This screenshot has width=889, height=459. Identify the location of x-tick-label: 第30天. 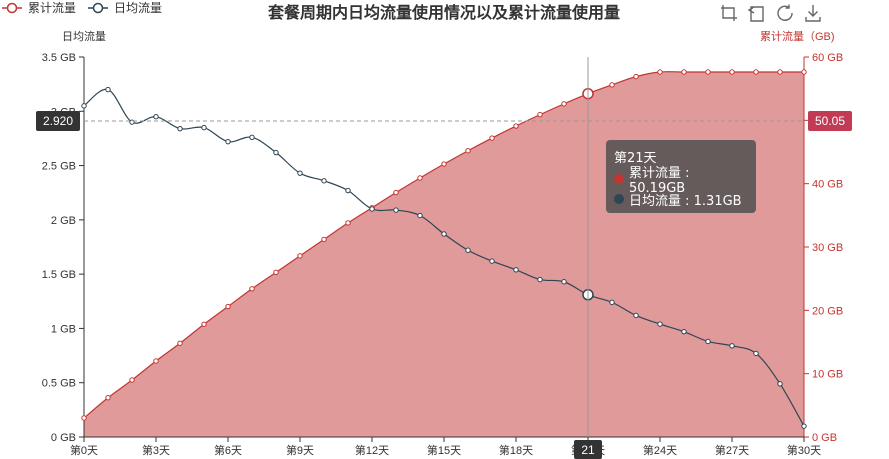
(804, 450).